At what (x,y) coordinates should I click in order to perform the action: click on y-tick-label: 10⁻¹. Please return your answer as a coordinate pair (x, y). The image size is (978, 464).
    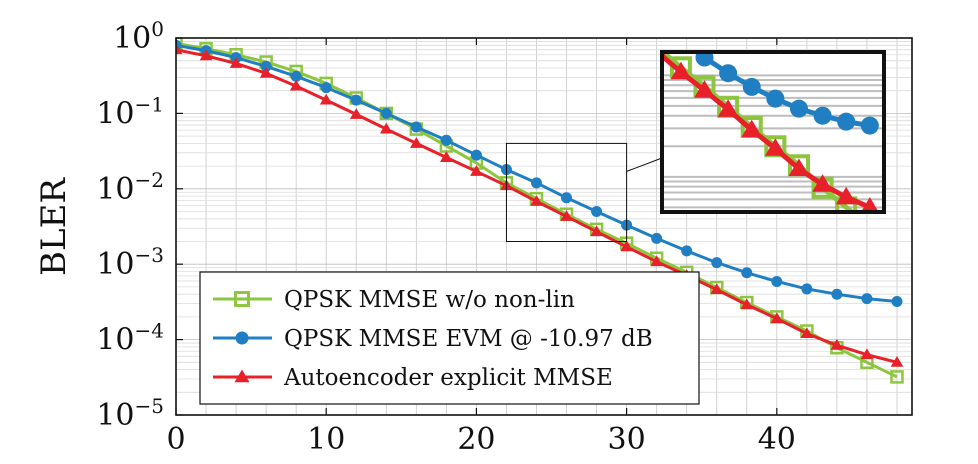
    Looking at the image, I should click on (130, 111).